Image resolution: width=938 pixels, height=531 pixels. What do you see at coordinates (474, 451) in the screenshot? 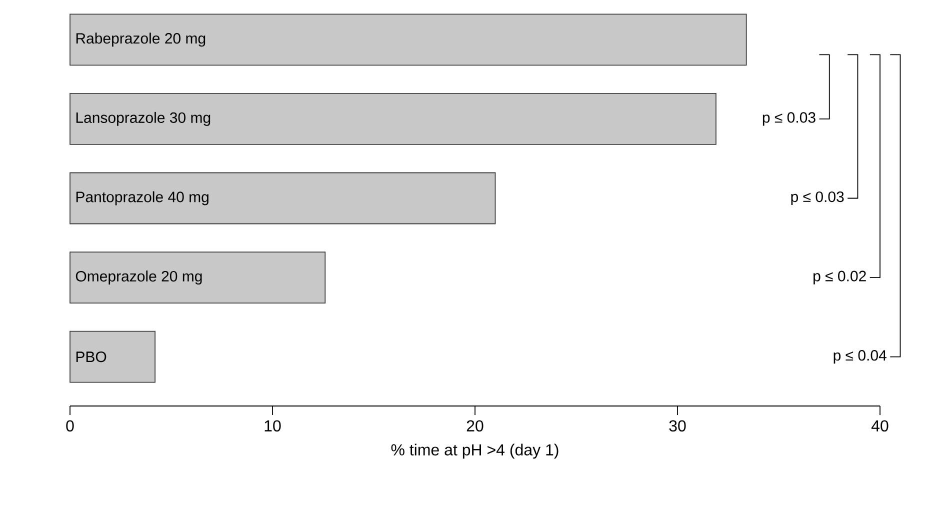
I see `x-axis-title: % time at pH >4 (day 1)` at bounding box center [474, 451].